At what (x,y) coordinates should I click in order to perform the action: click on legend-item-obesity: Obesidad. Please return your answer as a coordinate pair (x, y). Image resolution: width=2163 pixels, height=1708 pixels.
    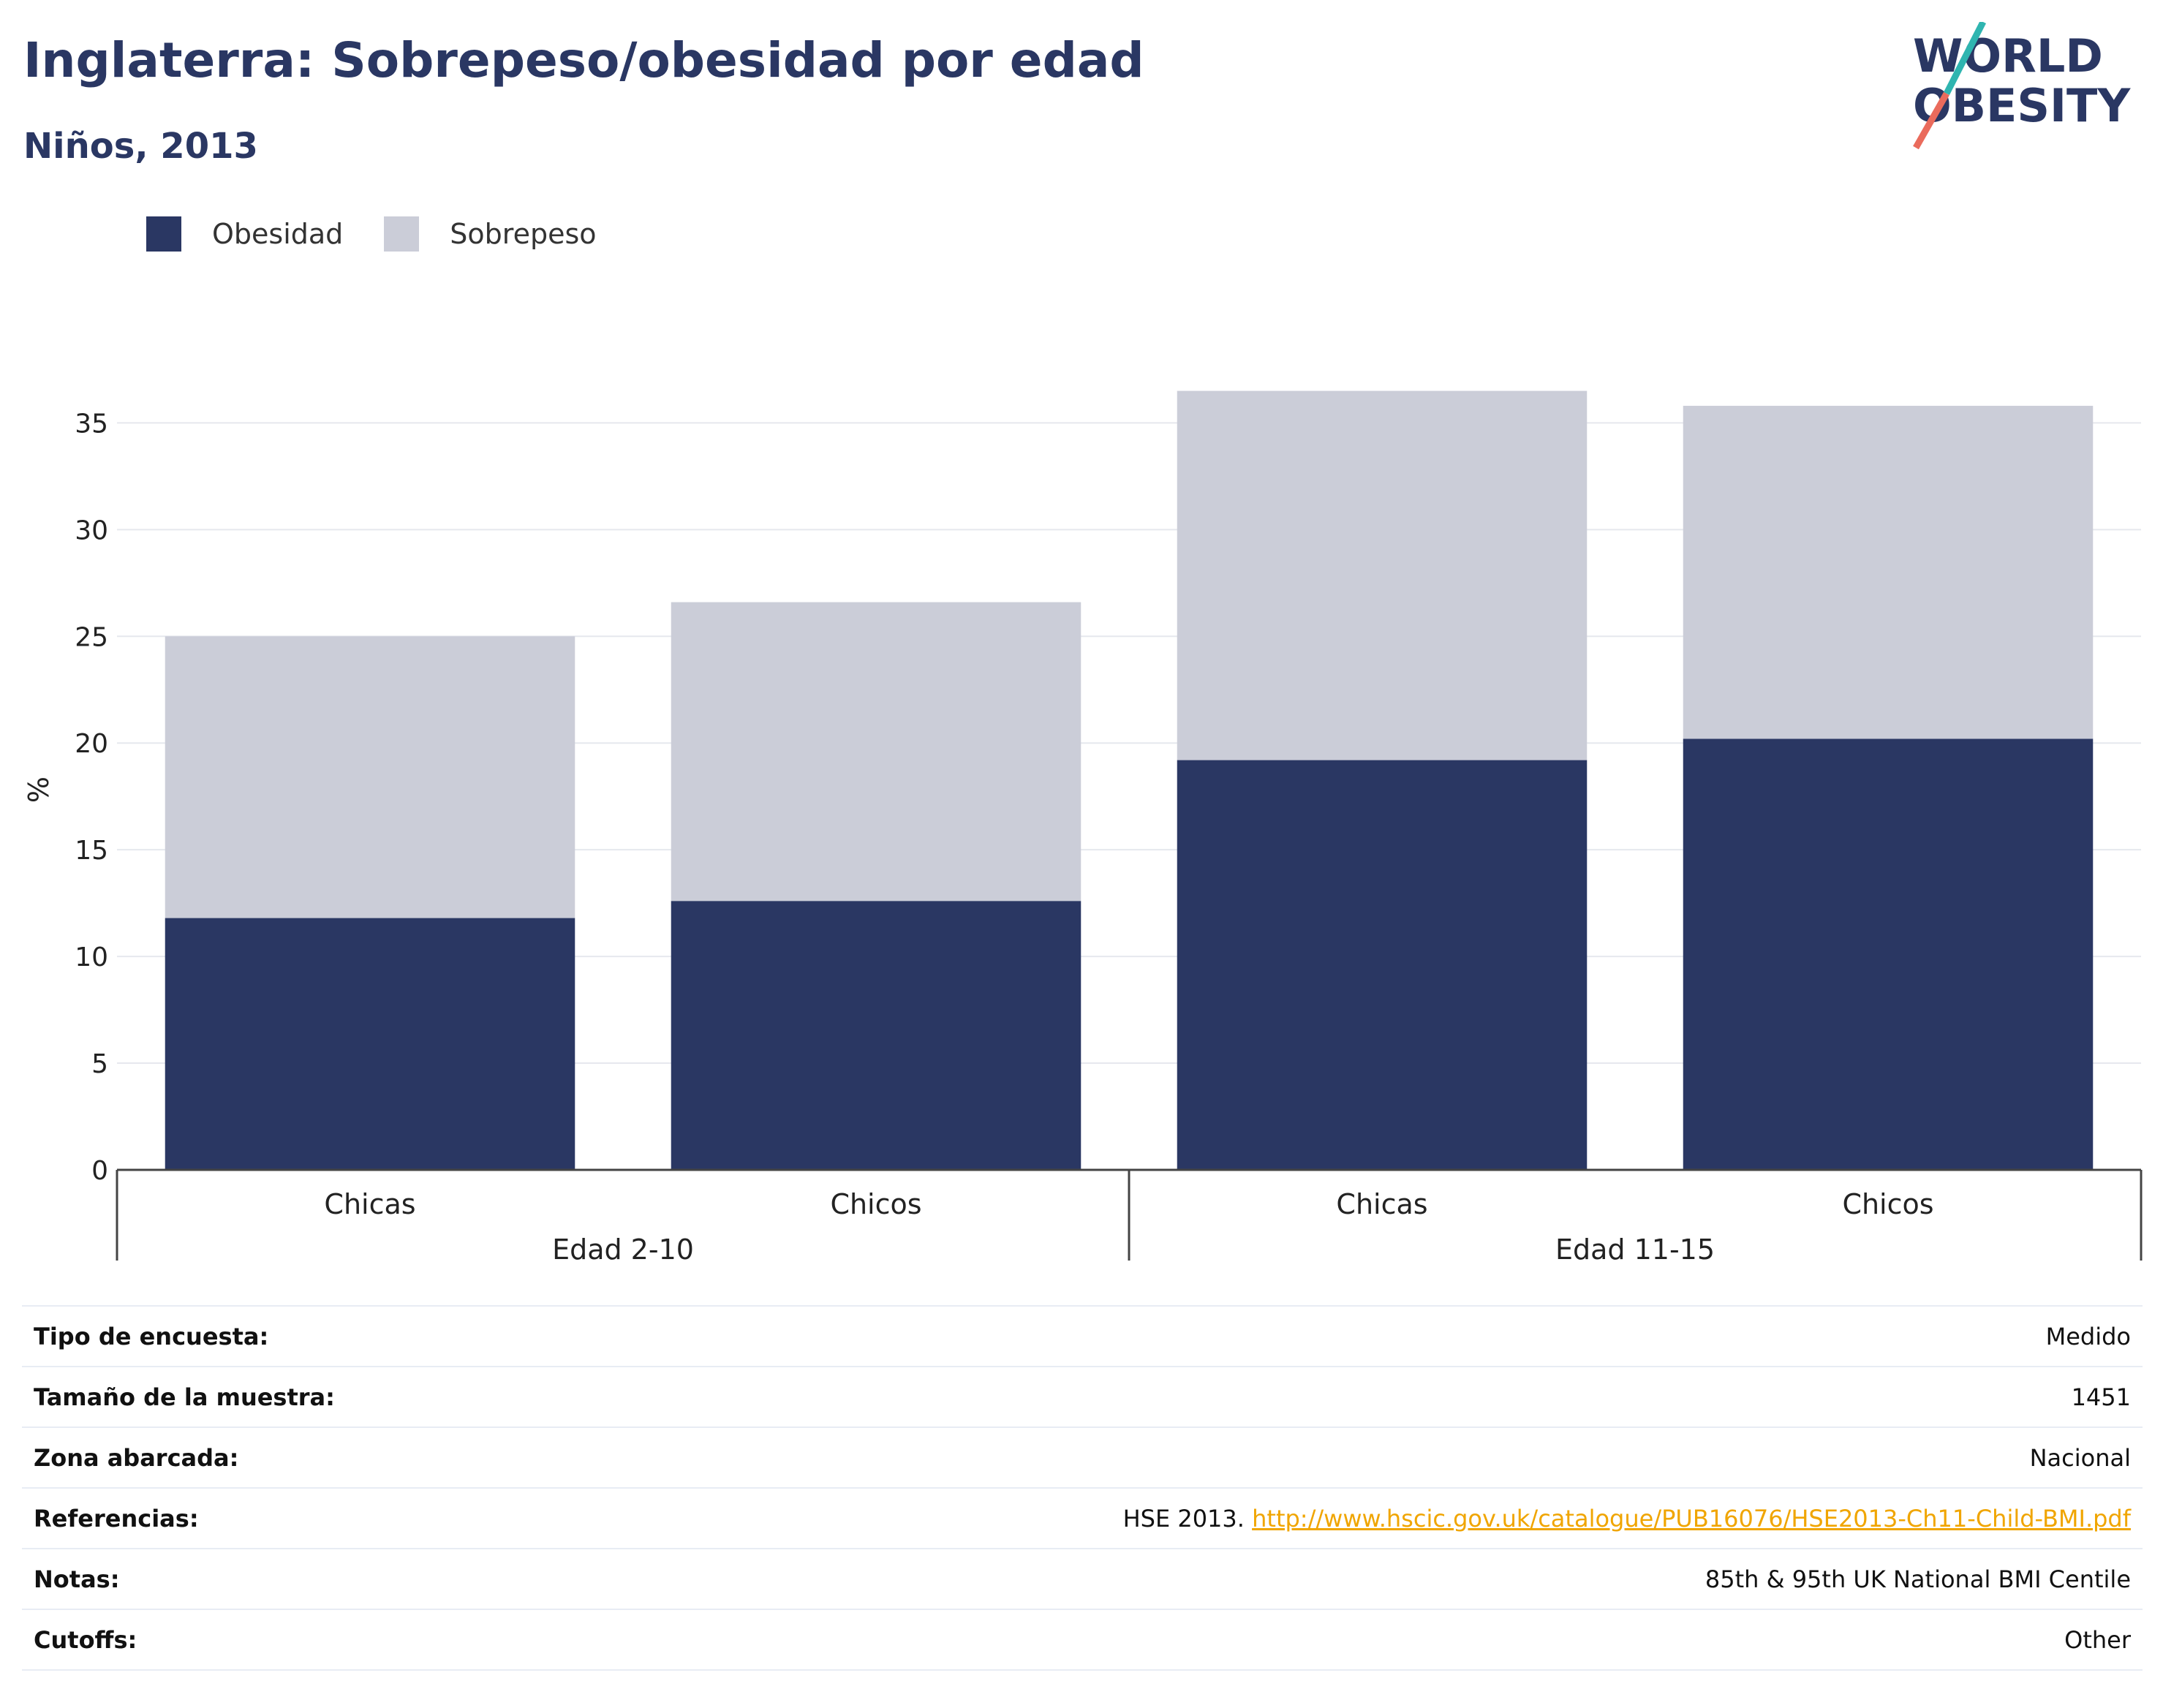
    Looking at the image, I should click on (245, 234).